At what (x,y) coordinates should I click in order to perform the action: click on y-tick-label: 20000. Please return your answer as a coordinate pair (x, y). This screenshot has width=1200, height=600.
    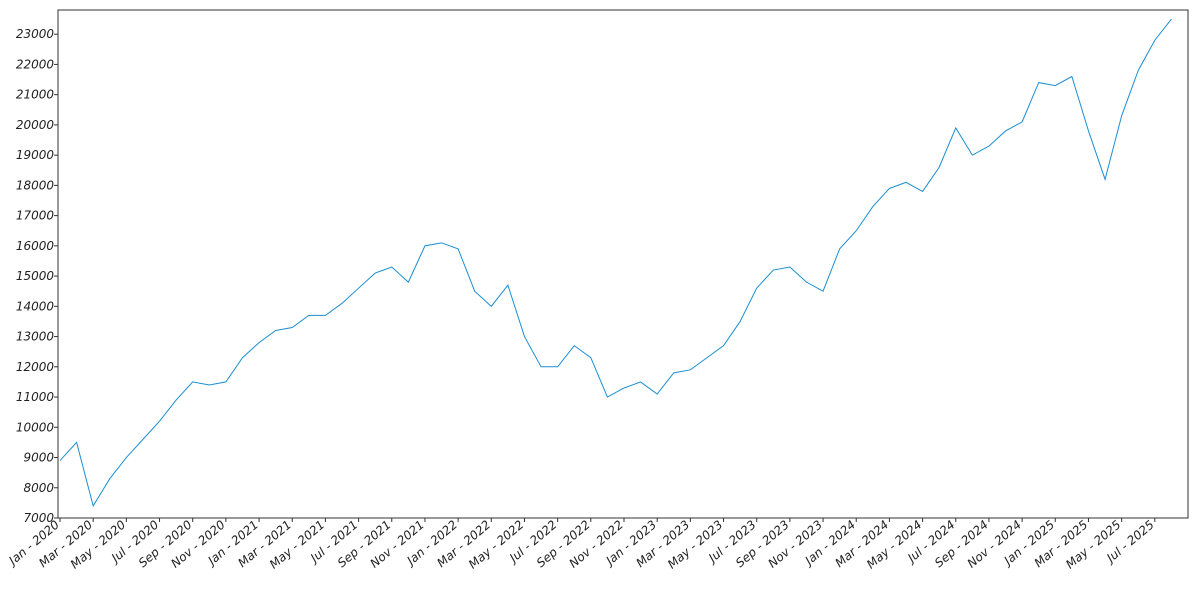
    Looking at the image, I should click on (35, 125).